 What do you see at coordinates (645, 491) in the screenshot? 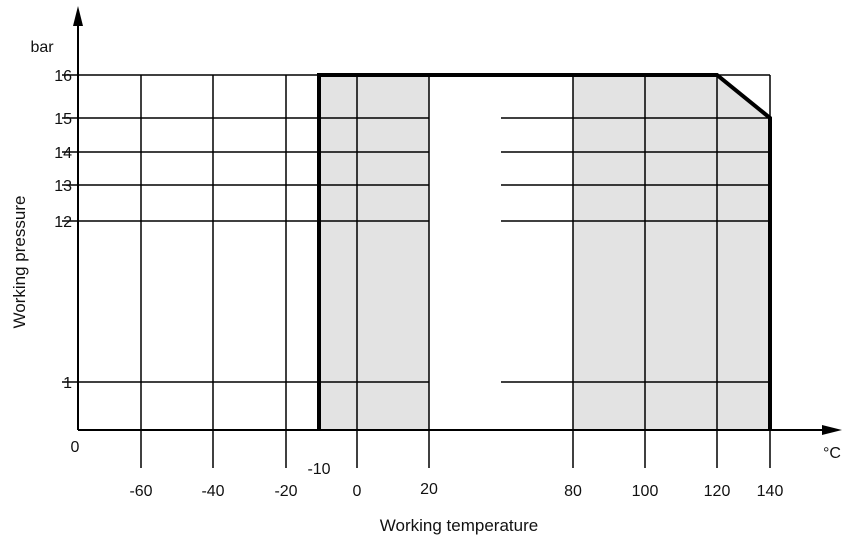
I see `x-tick-label-100: 100` at bounding box center [645, 491].